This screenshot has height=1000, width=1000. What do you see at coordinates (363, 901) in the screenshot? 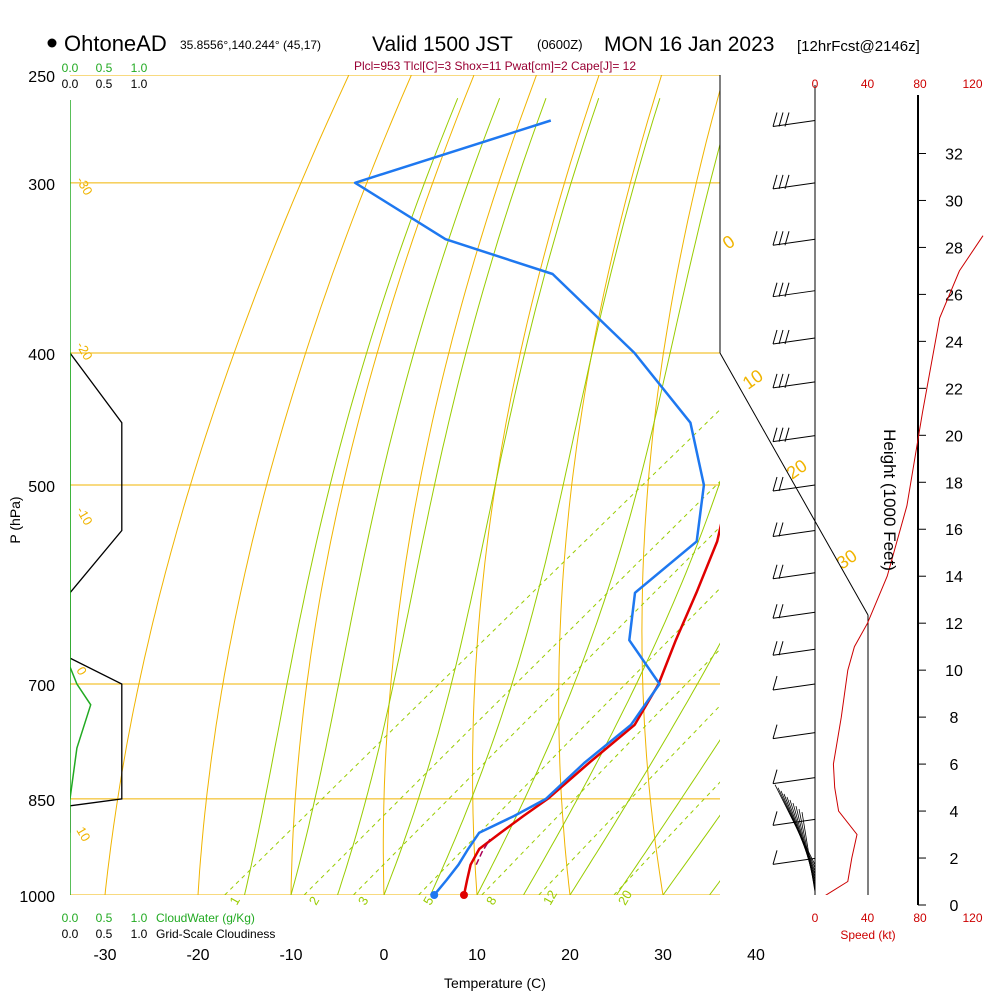
I see `mixing-ratio-label: 3` at bounding box center [363, 901].